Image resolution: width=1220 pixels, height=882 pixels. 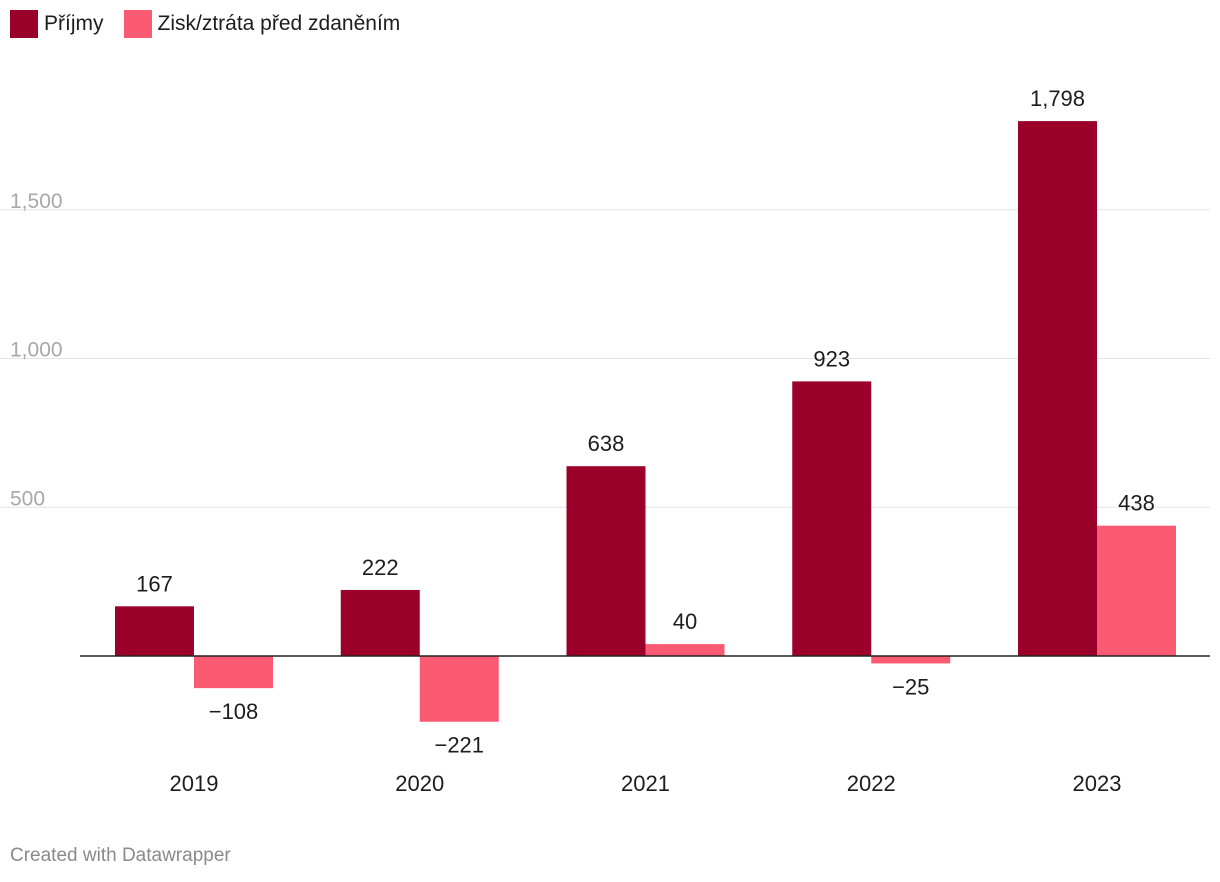 I want to click on bar-zisk-2021, so click(x=685, y=650).